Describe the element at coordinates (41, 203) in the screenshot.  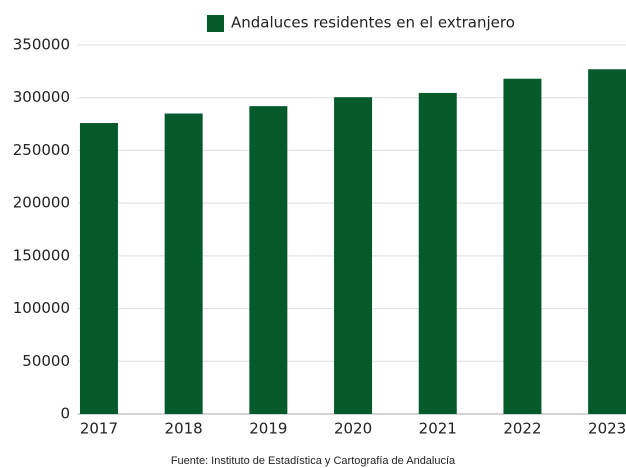
I see `y-tick-label: 200000` at that location.